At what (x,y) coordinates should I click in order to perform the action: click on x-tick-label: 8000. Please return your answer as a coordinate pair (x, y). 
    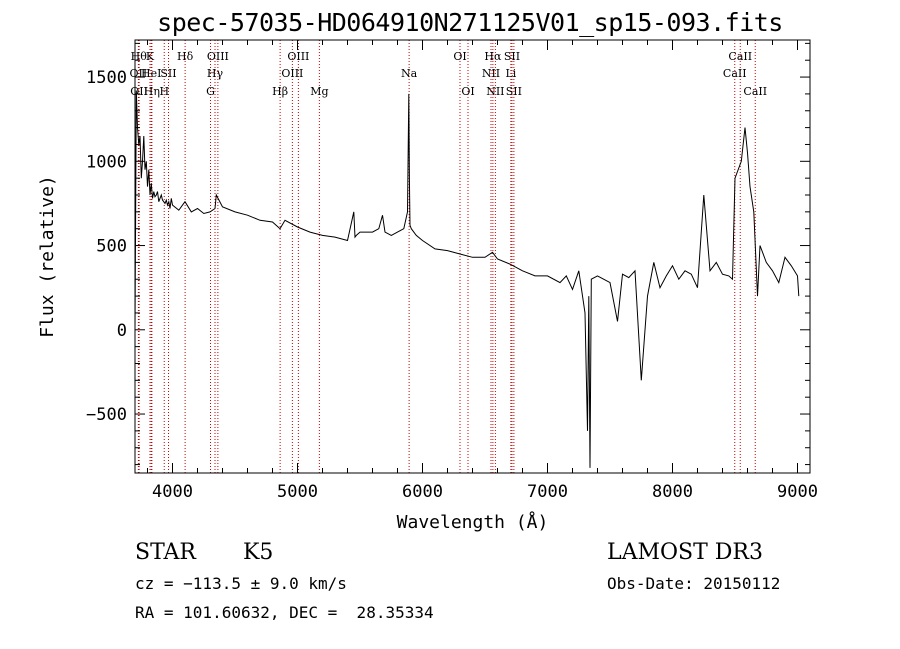
    Looking at the image, I should click on (672, 492).